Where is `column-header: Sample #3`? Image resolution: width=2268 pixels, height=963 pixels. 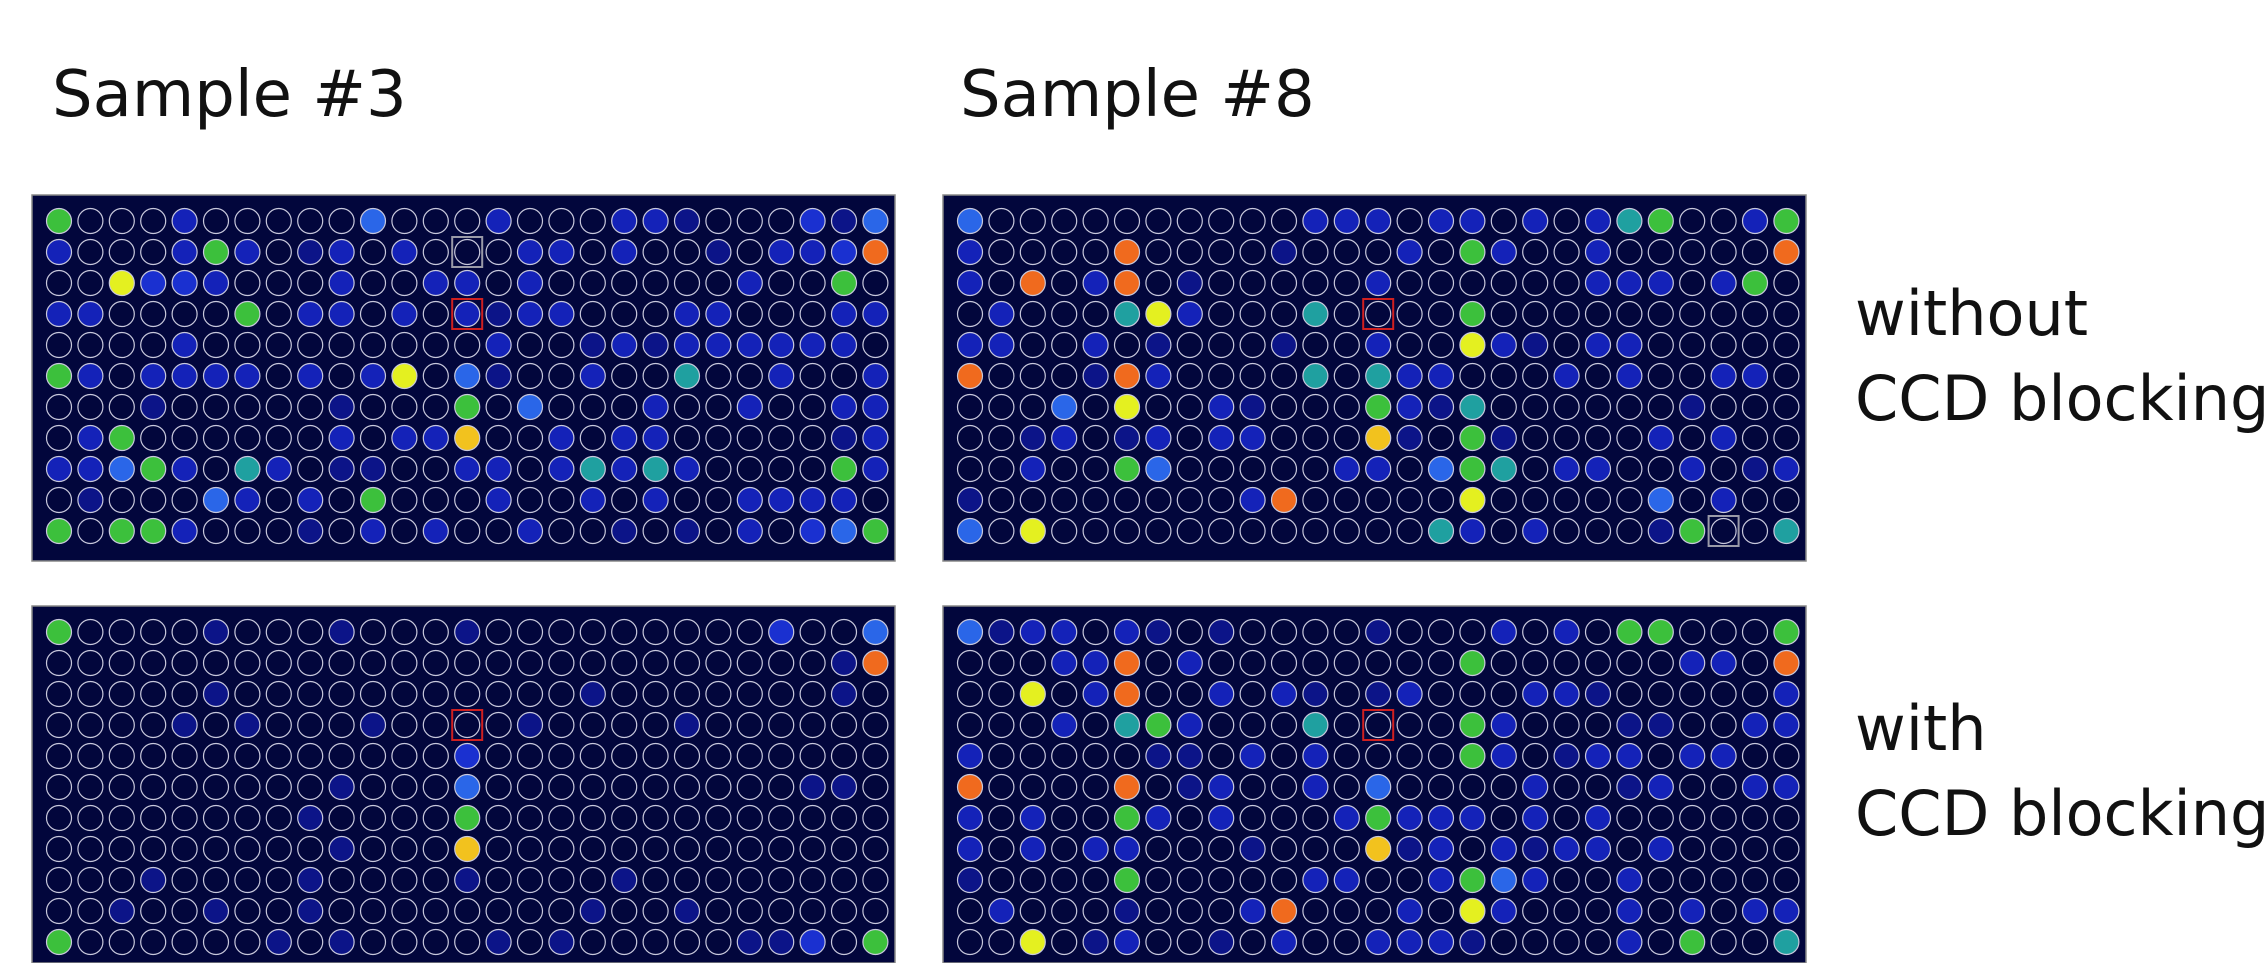
column-header: Sample #3 is located at coordinates (229, 95).